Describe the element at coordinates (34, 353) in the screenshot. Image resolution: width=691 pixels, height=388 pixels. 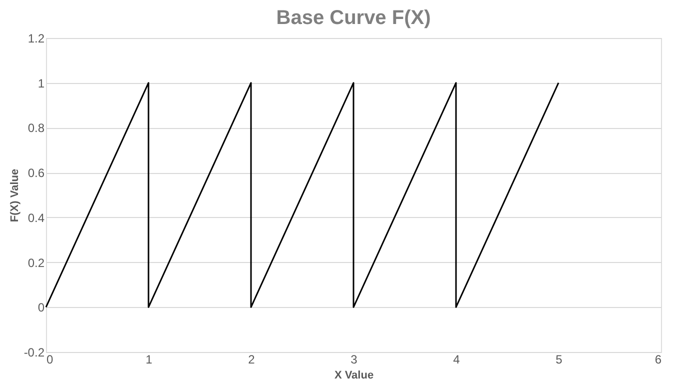
I see `y-tick-label: -0.2` at that location.